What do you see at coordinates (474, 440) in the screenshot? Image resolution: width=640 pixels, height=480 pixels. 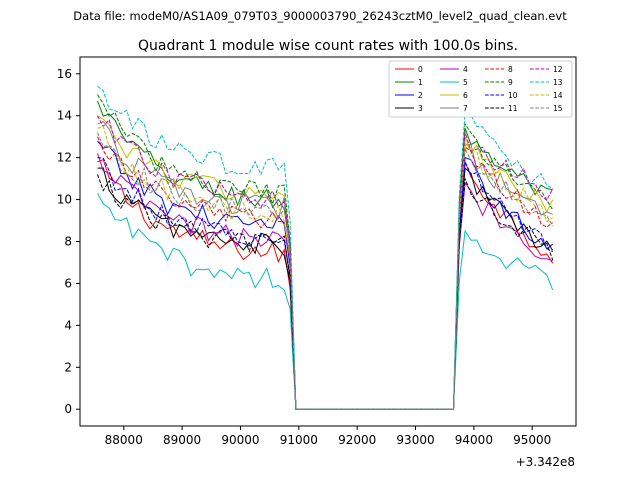 I see `x-tick-label: 94000` at bounding box center [474, 440].